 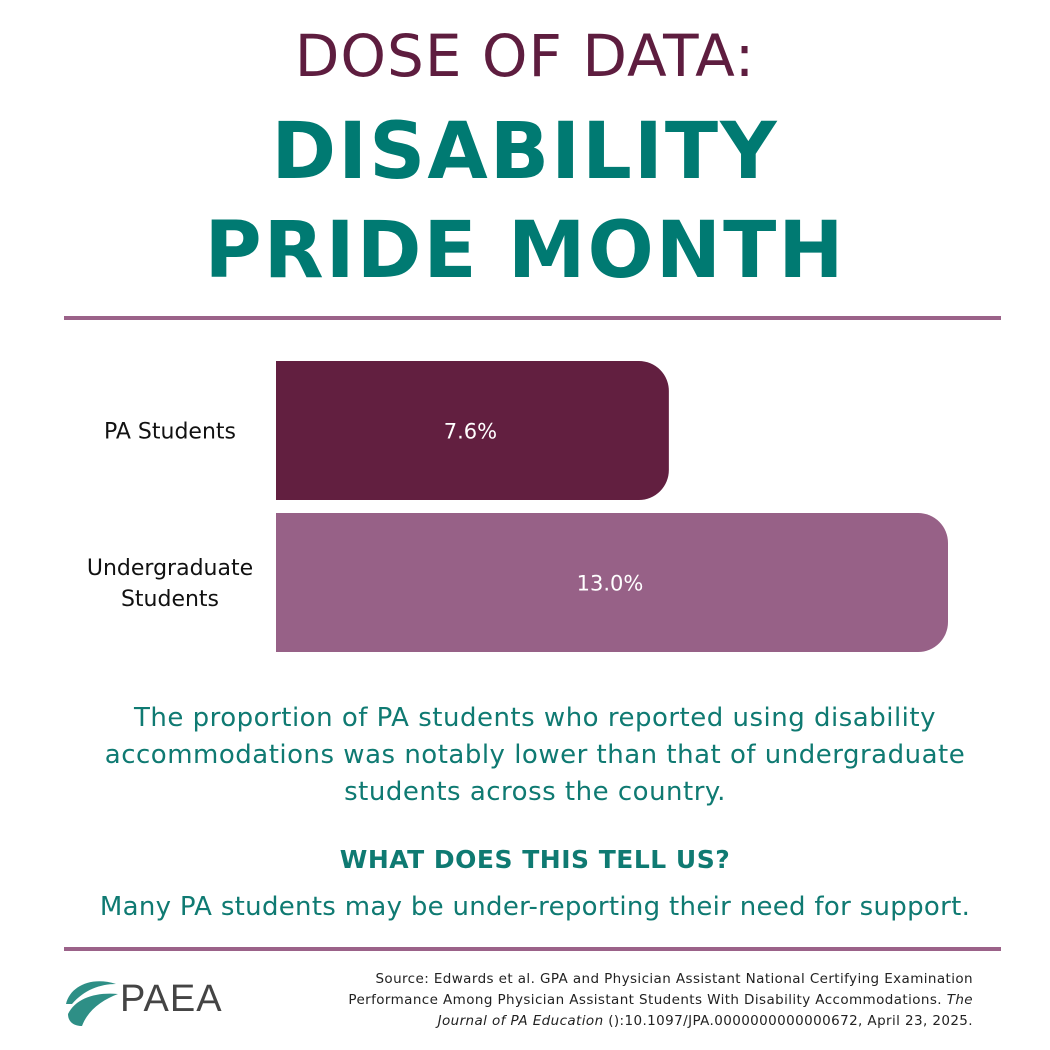 I want to click on data-label-0: 7.6%, so click(x=470, y=432).